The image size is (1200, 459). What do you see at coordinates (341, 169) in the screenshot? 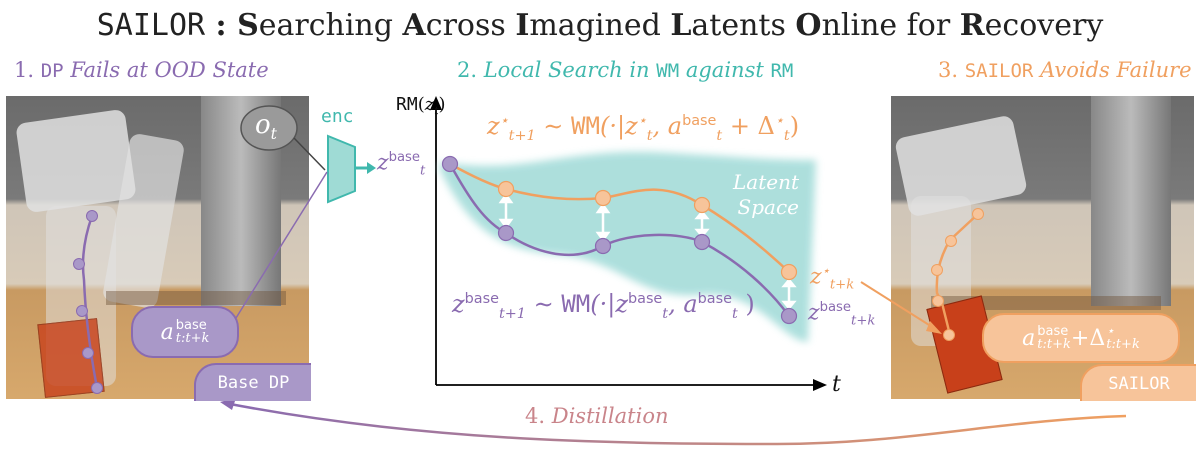
I see `encoder-trapezoid-icon` at bounding box center [341, 169].